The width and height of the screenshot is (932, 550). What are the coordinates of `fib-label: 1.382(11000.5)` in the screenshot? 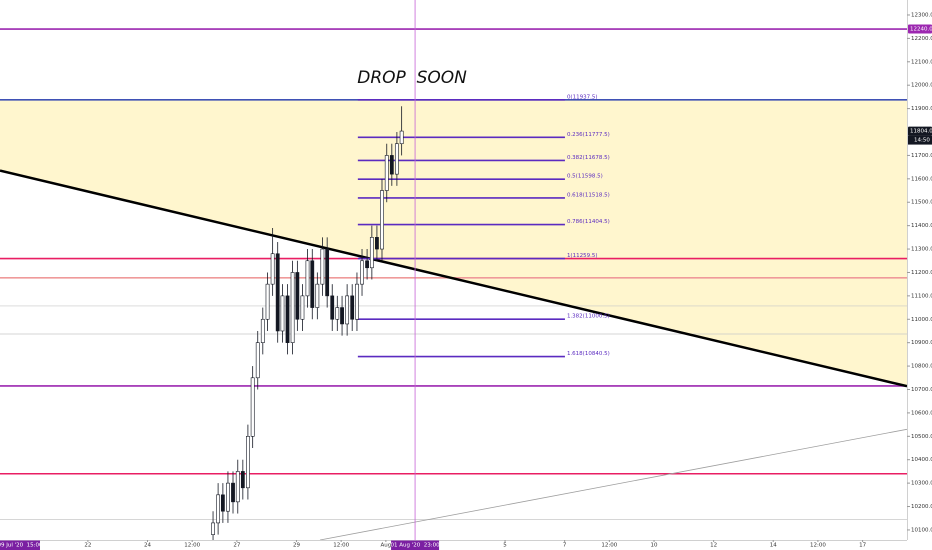 It's located at (588, 317).